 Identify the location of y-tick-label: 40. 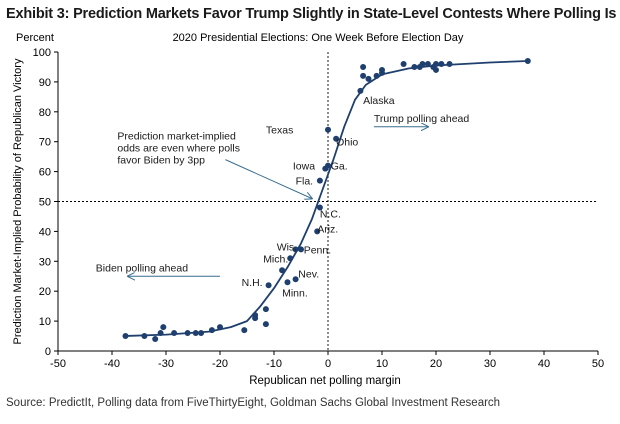
(45, 232).